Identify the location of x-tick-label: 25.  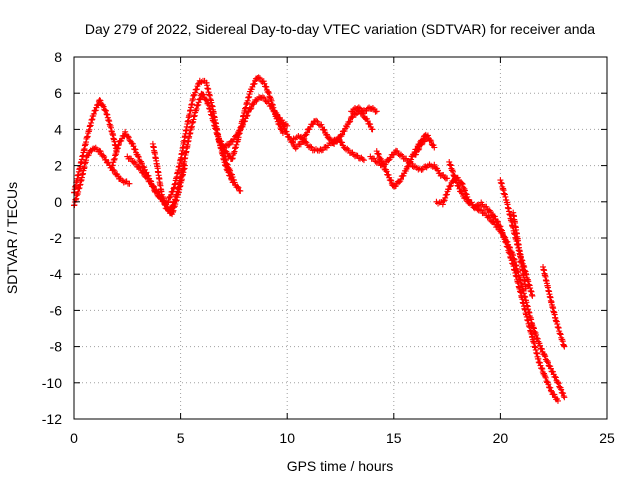
(607, 438).